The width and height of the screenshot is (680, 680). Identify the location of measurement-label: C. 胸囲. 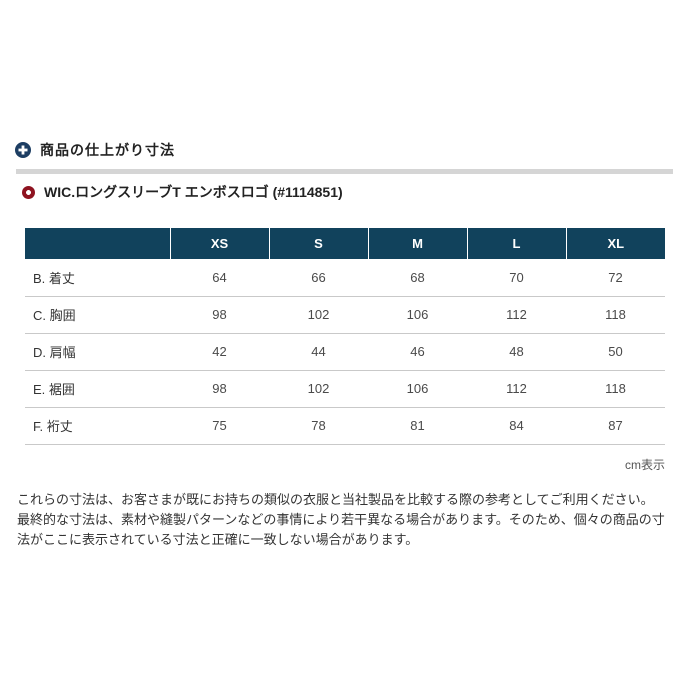
(97, 315).